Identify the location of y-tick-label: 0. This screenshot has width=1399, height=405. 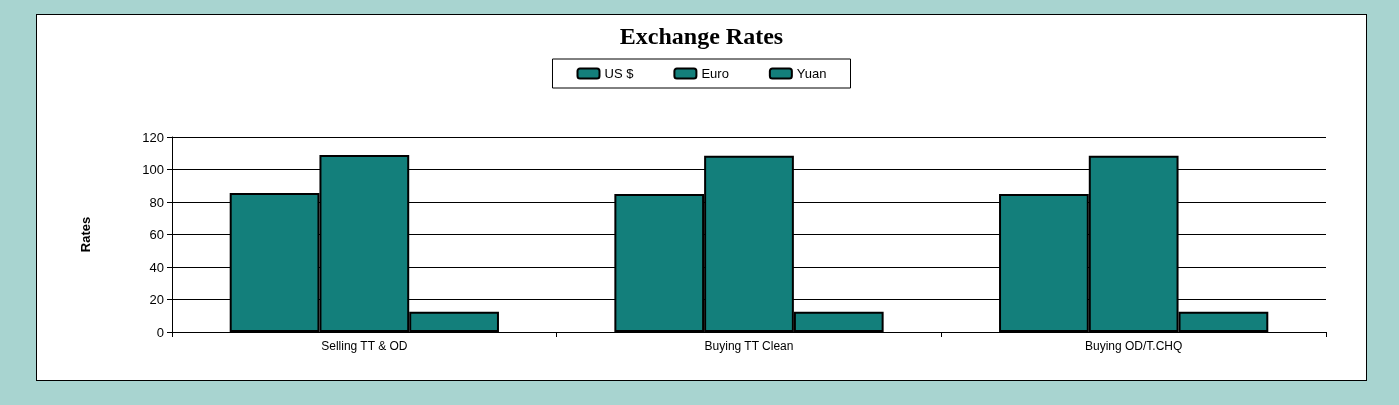
(160, 332).